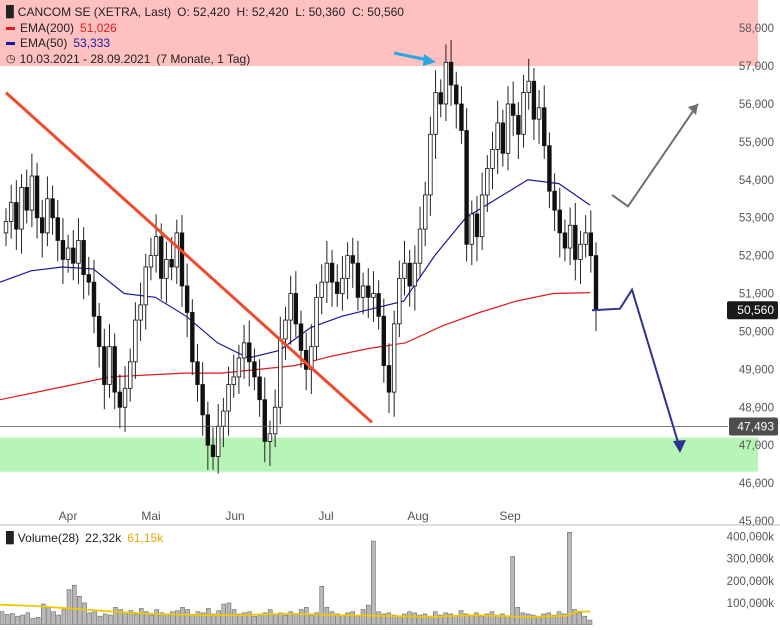  Describe the element at coordinates (417, 516) in the screenshot. I see `x-tick-label: Aug` at that location.